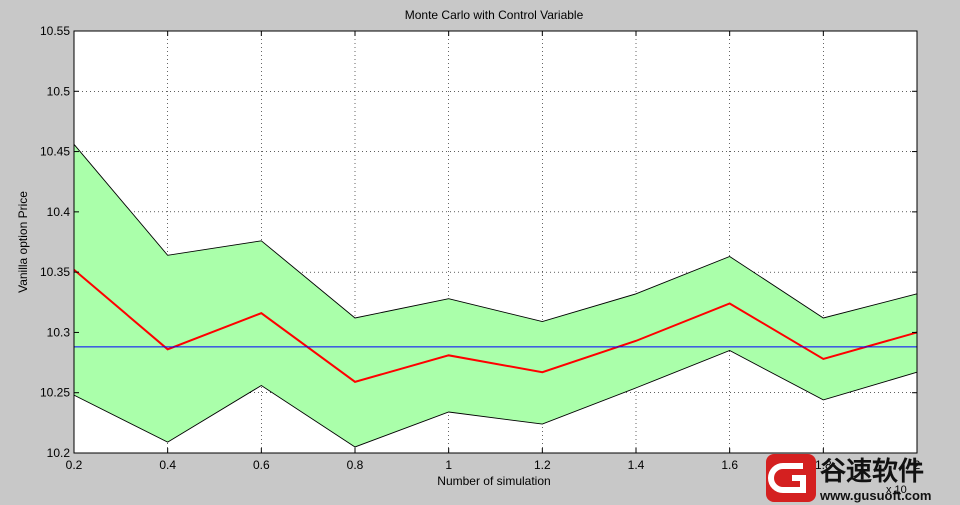 The width and height of the screenshot is (960, 505). What do you see at coordinates (59, 212) in the screenshot?
I see `y-tick-label: 10.4` at bounding box center [59, 212].